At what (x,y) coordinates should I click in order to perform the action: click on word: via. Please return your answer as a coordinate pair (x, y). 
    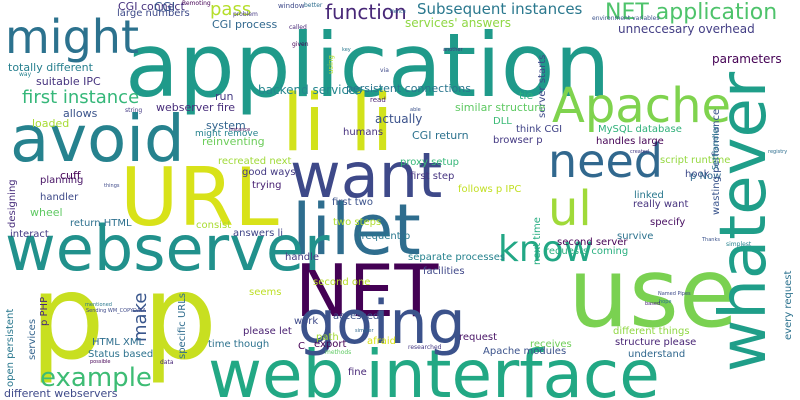
    Looking at the image, I should click on (384, 70).